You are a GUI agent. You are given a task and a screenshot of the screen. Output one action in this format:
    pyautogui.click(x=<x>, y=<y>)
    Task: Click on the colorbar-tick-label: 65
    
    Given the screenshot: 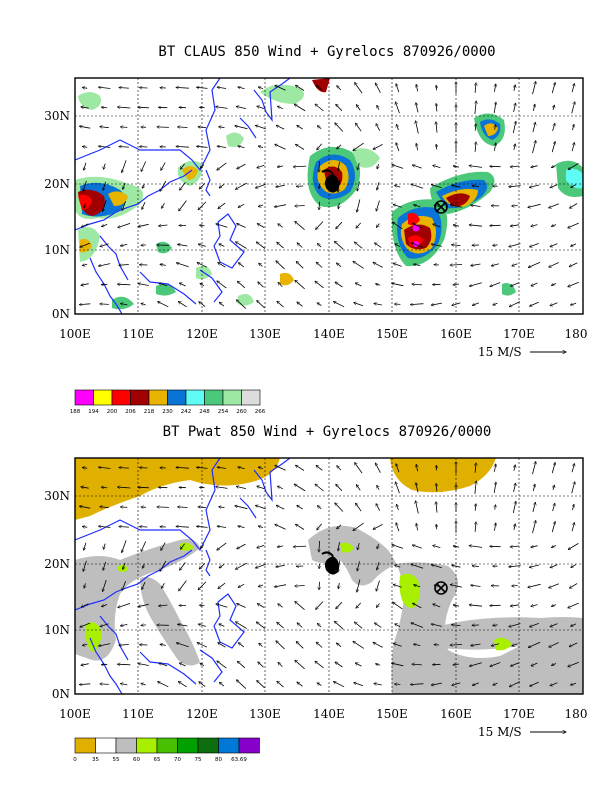 What is the action you would take?
    pyautogui.click(x=157, y=760)
    